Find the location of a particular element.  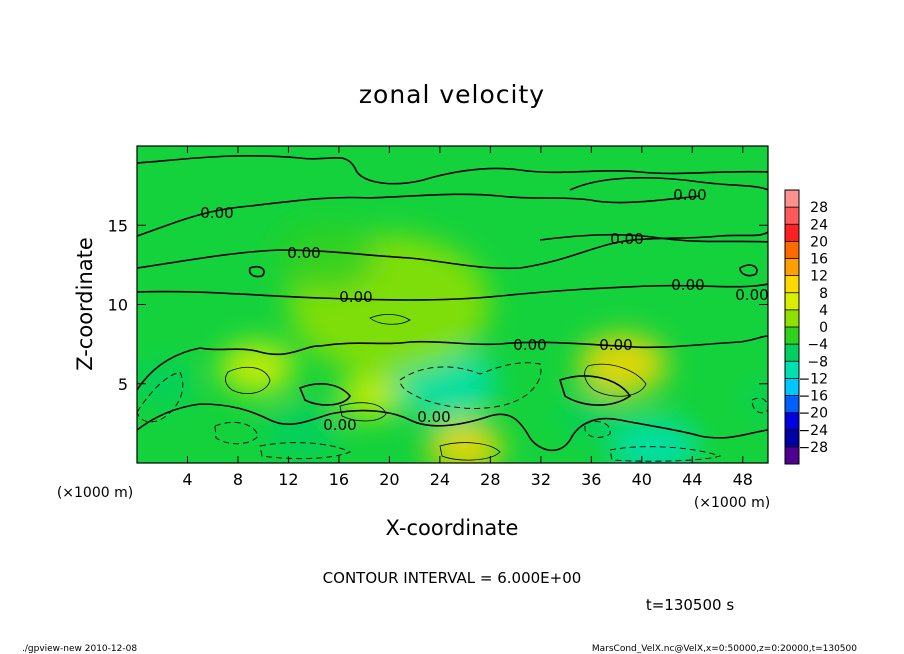

colorbar-label: 12 is located at coordinates (819, 277).